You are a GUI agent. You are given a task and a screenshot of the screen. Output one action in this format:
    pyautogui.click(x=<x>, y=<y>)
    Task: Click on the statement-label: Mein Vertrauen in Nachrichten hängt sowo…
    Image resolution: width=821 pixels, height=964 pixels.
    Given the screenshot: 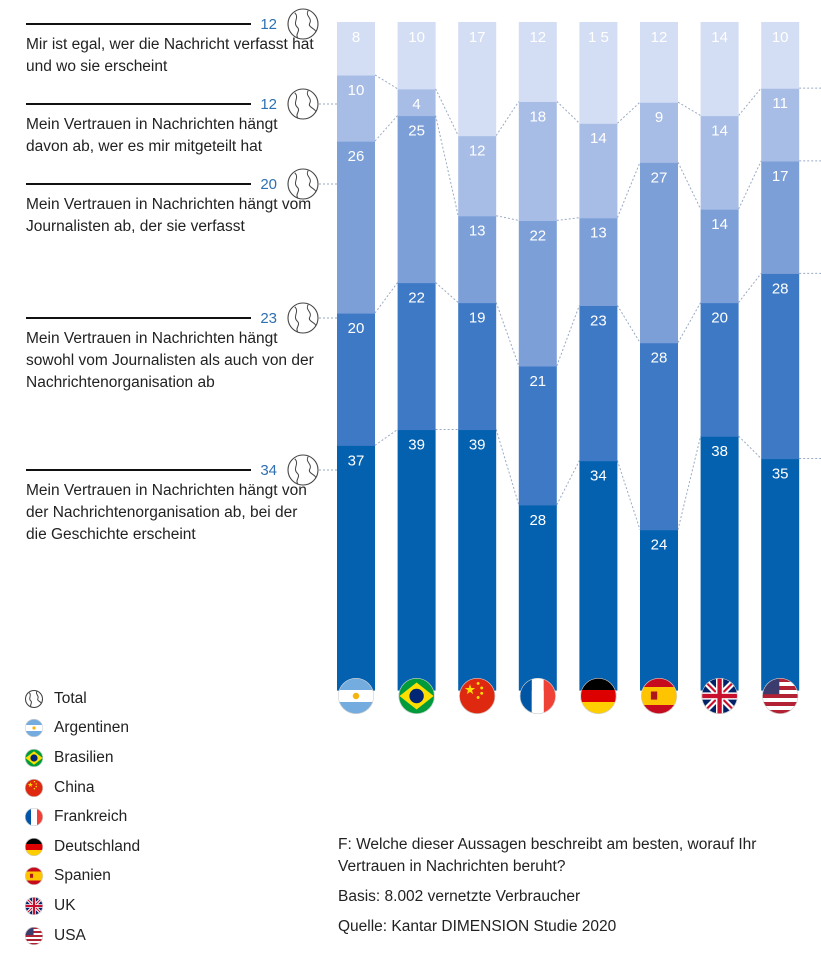 What is the action you would take?
    pyautogui.click(x=170, y=360)
    